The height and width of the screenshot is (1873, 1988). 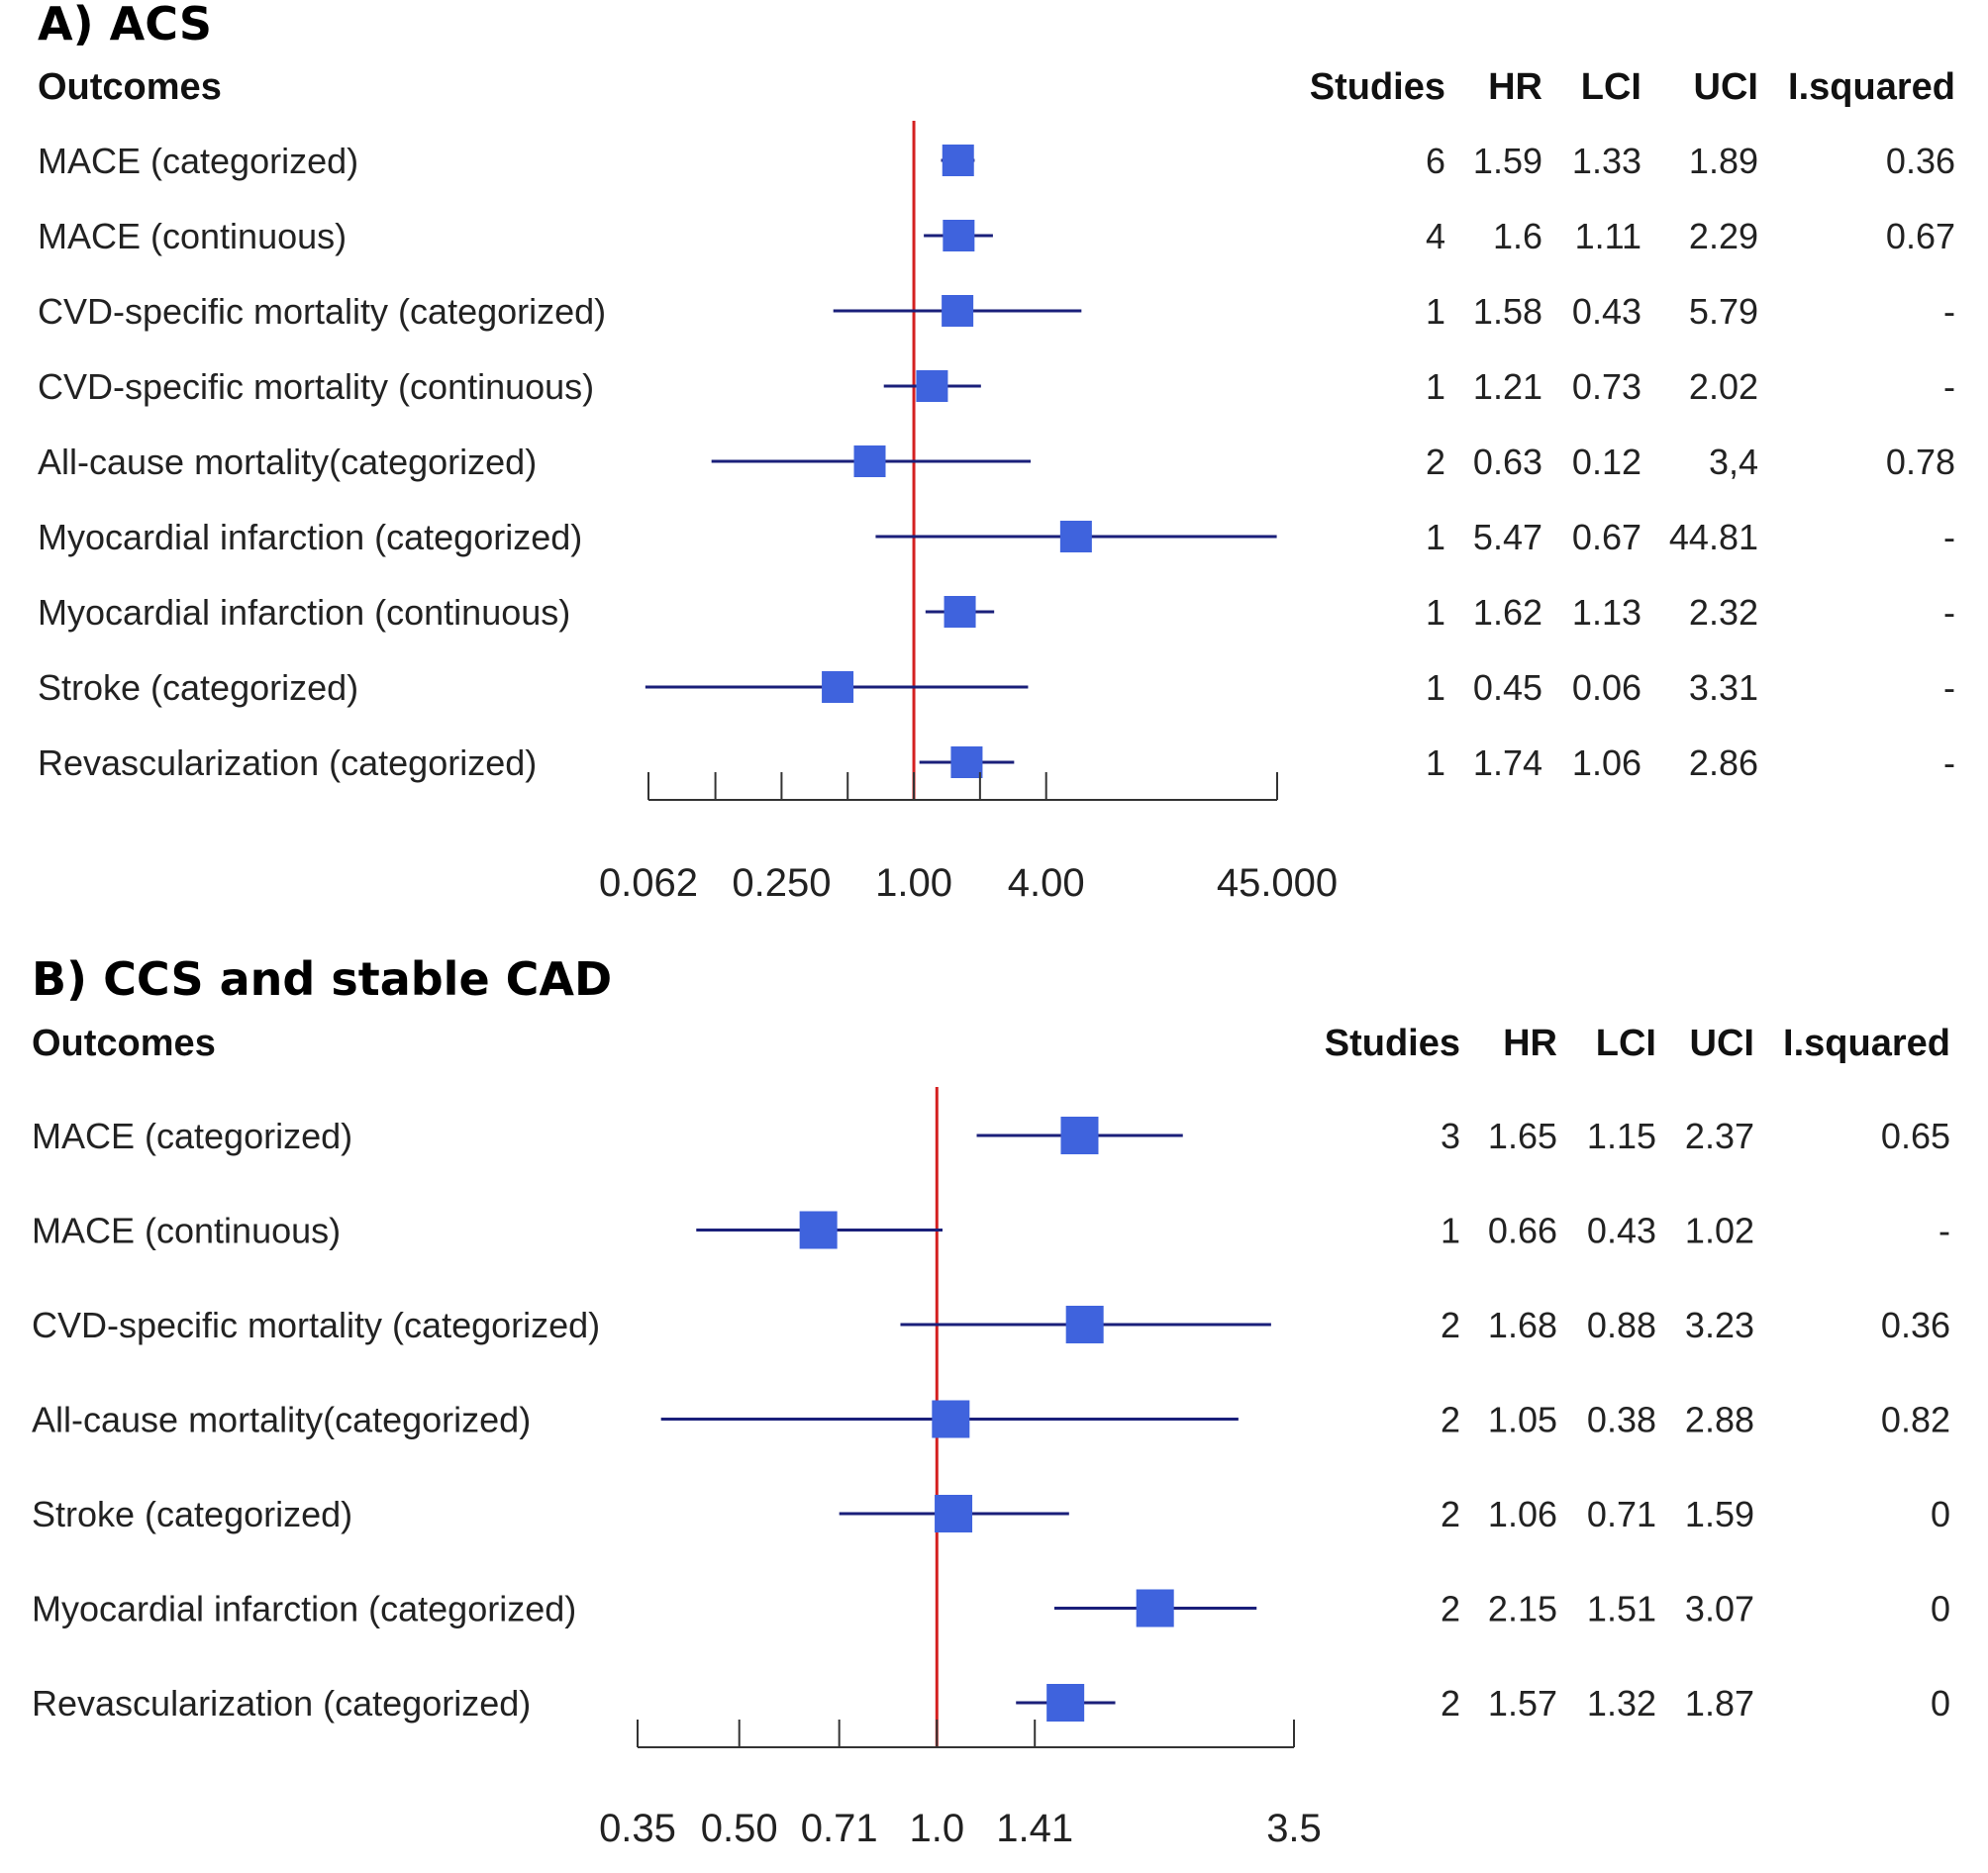 I want to click on x-tick-label: 0.35, so click(x=637, y=1829).